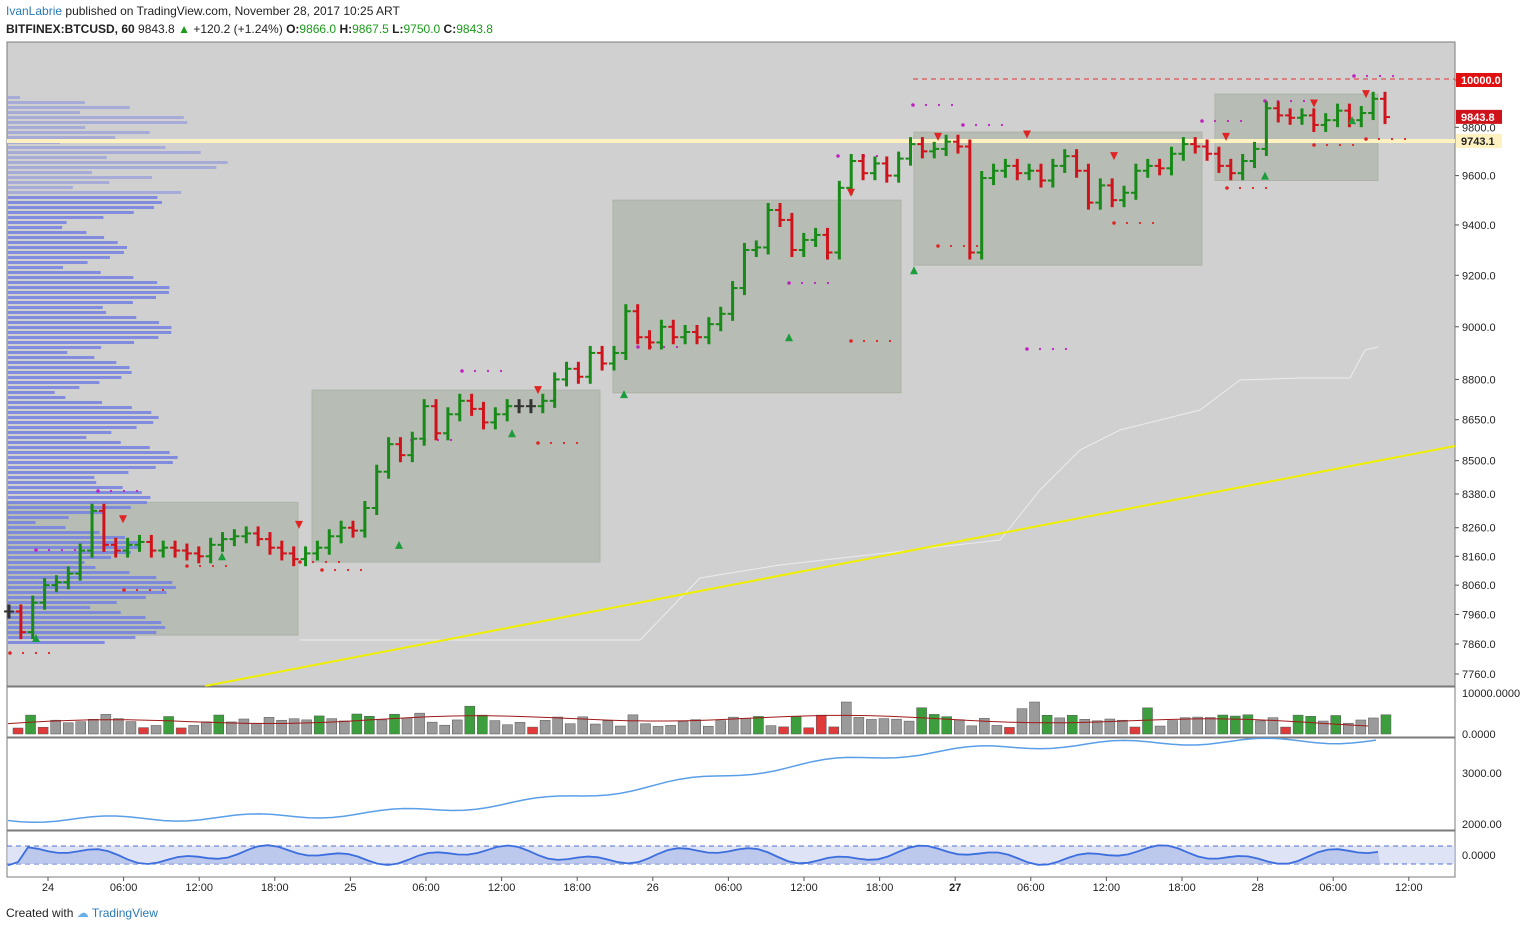  What do you see at coordinates (729, 888) in the screenshot?
I see `time-tick-label: 06:00` at bounding box center [729, 888].